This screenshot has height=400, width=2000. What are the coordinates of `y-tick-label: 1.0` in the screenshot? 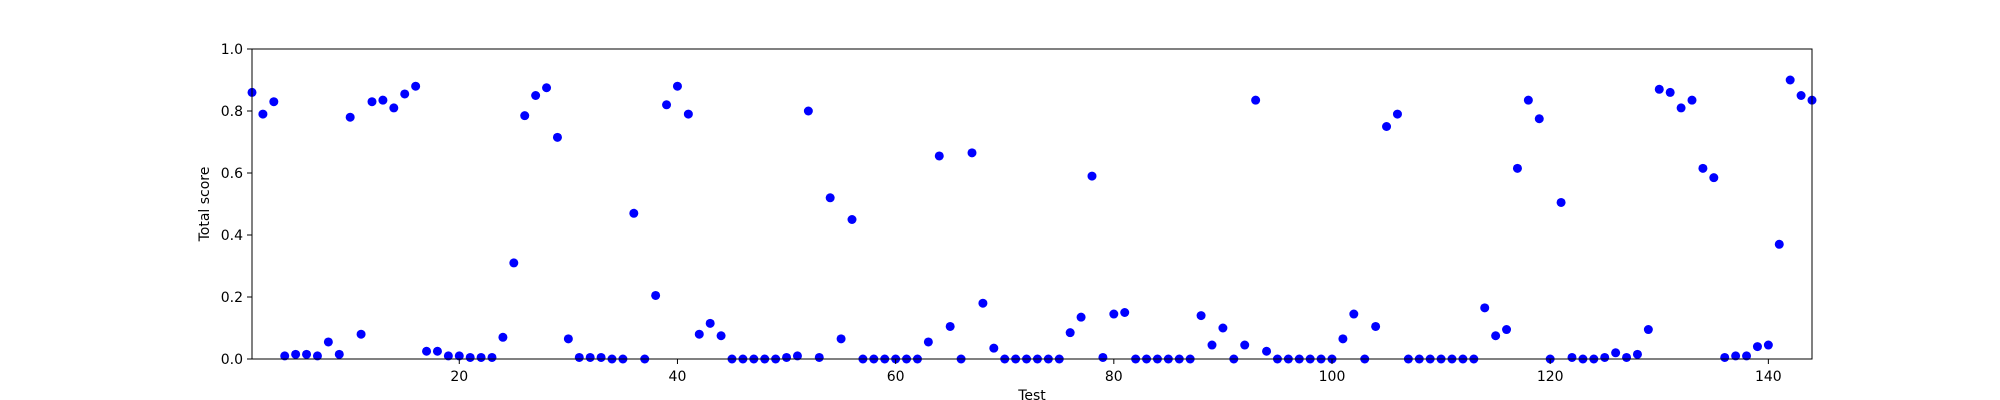 It's located at (232, 50).